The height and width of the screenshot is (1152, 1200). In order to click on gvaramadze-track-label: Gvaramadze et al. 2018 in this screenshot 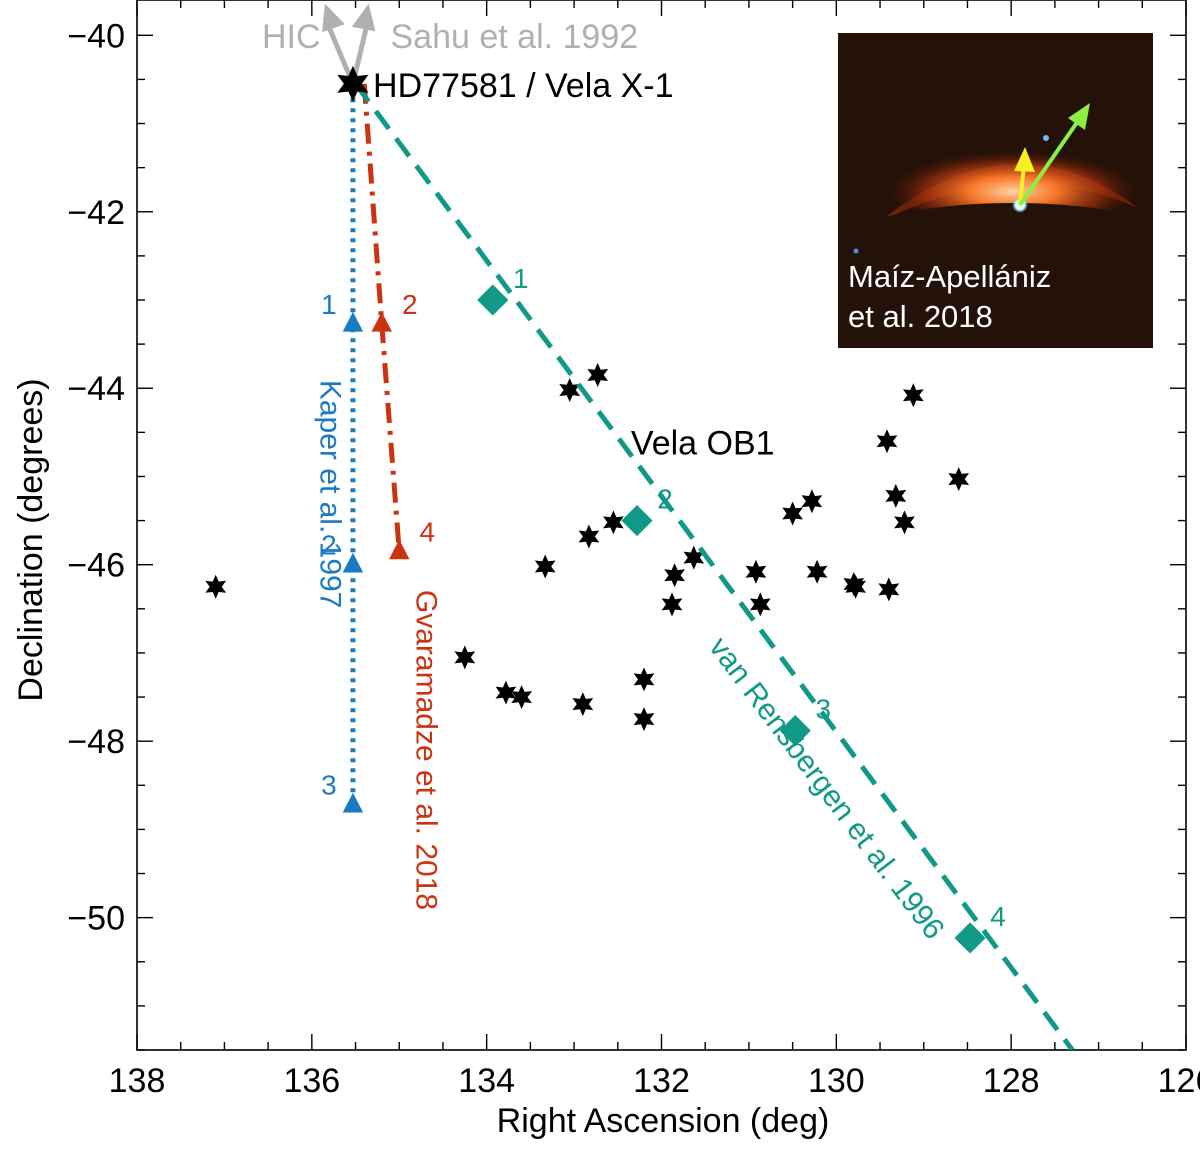, I will do `click(426, 750)`.